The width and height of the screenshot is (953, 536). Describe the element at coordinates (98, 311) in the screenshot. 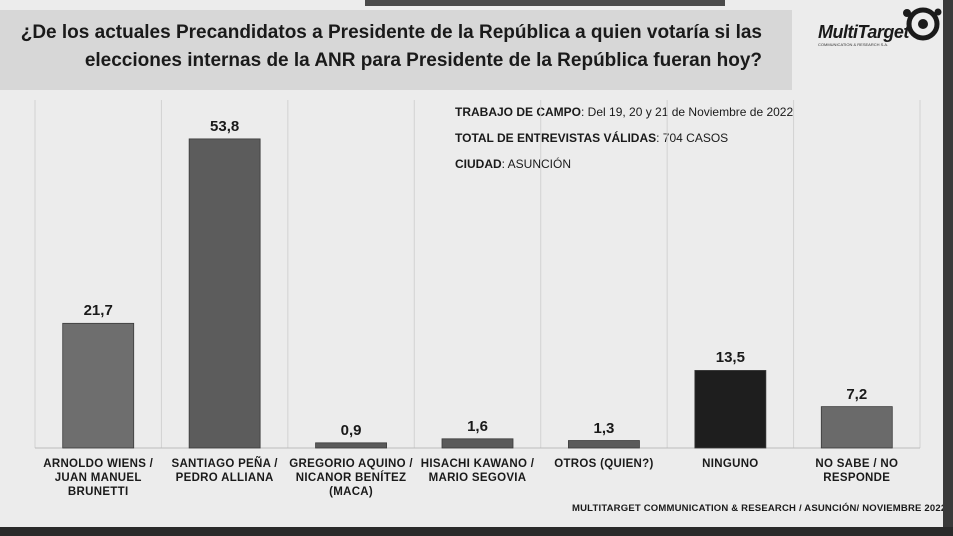

I see `value-label-1: 21,7` at that location.